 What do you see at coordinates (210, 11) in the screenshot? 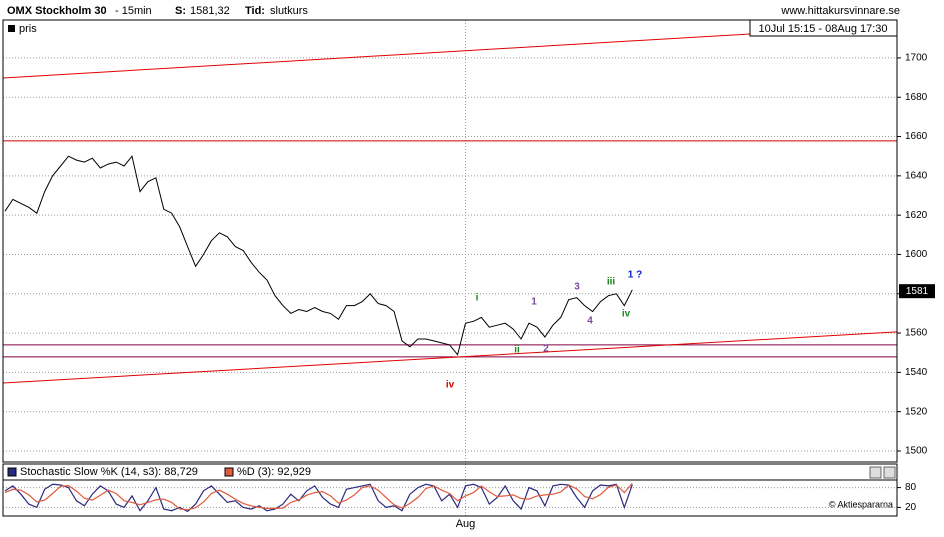
I see `price: 1581,32` at bounding box center [210, 11].